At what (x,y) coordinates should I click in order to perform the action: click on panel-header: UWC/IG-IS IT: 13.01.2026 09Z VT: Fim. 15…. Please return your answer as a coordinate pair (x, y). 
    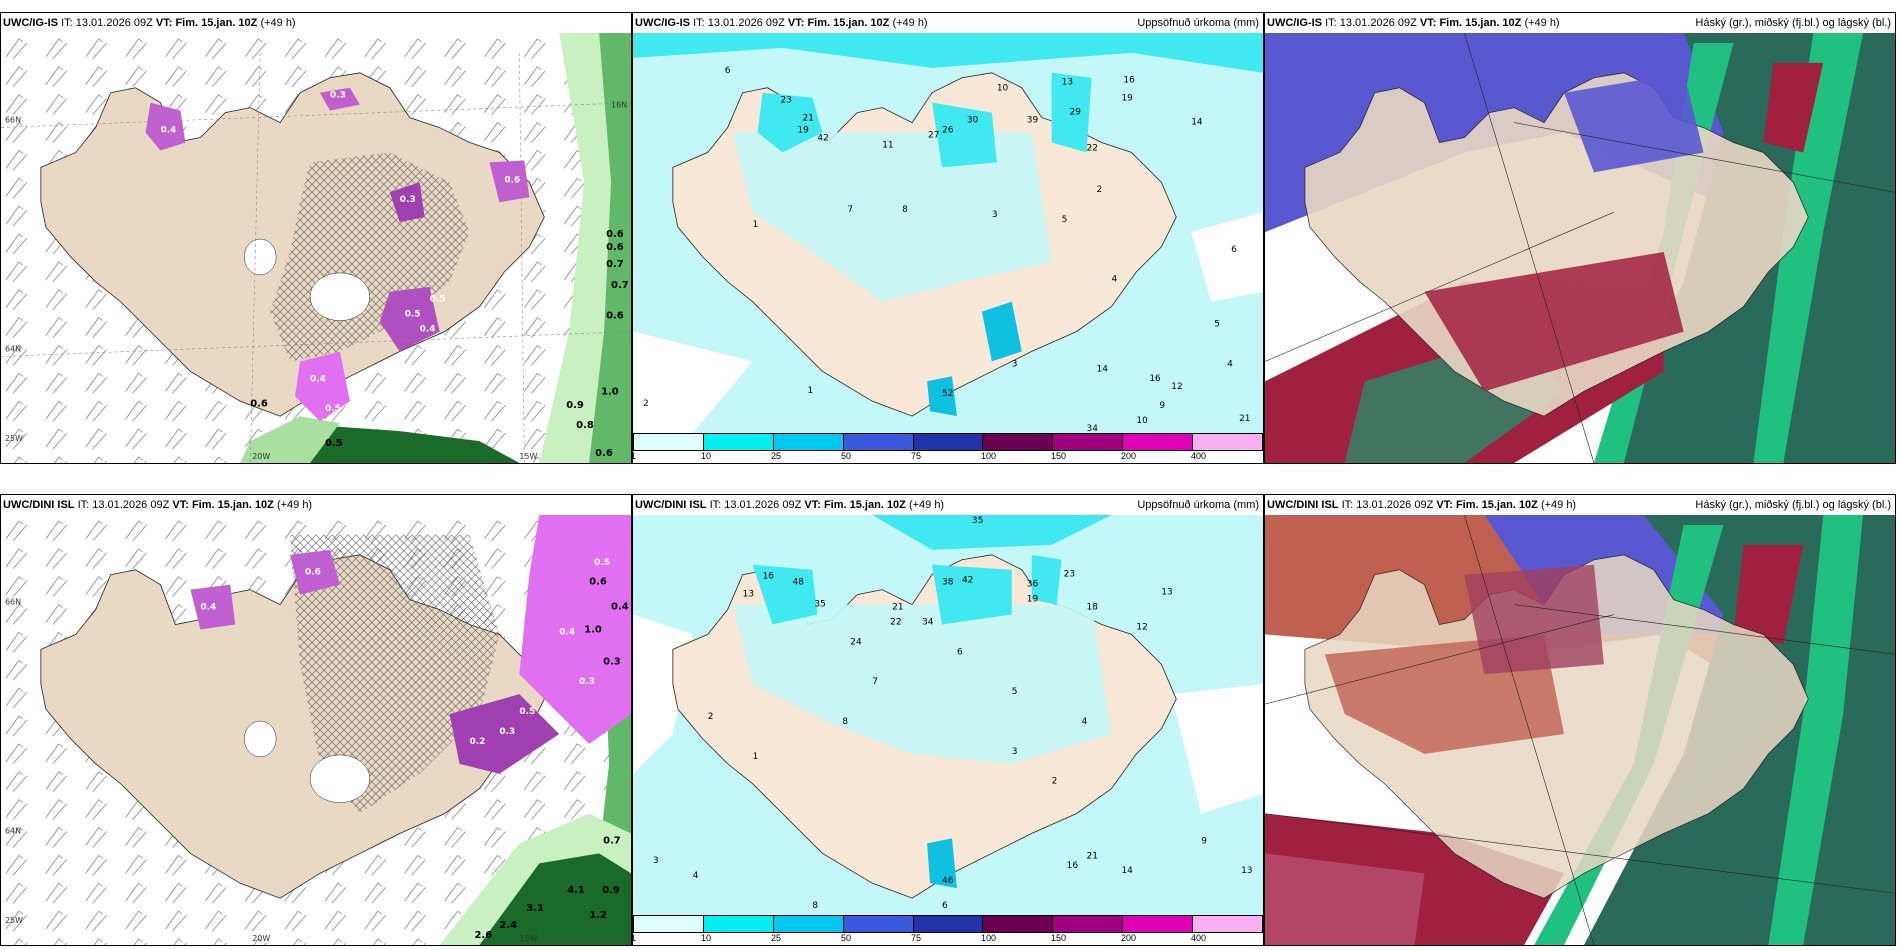
    Looking at the image, I should click on (948, 23).